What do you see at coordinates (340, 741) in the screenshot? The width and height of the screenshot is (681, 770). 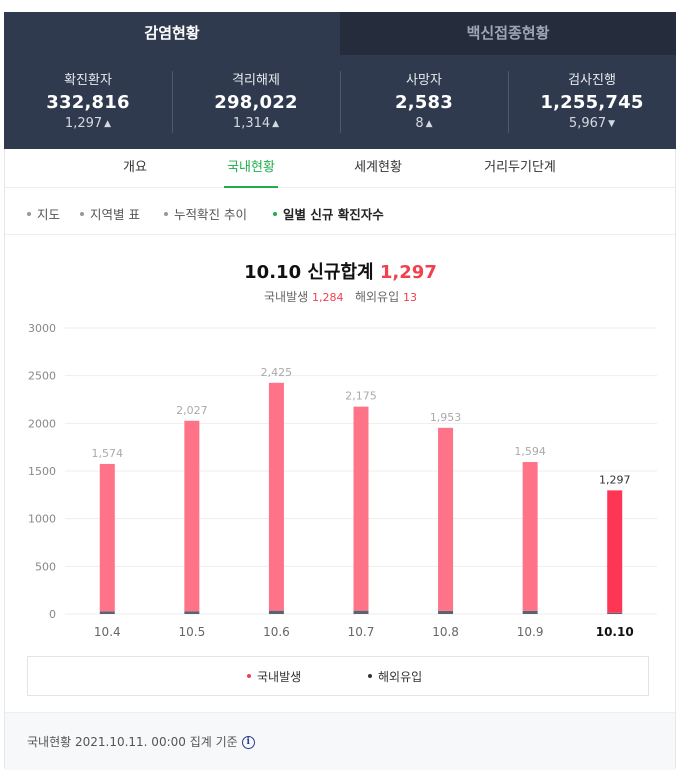 I see `data-footer: 국내현황 2021.10.11. 00:00 집계 기준 i` at bounding box center [340, 741].